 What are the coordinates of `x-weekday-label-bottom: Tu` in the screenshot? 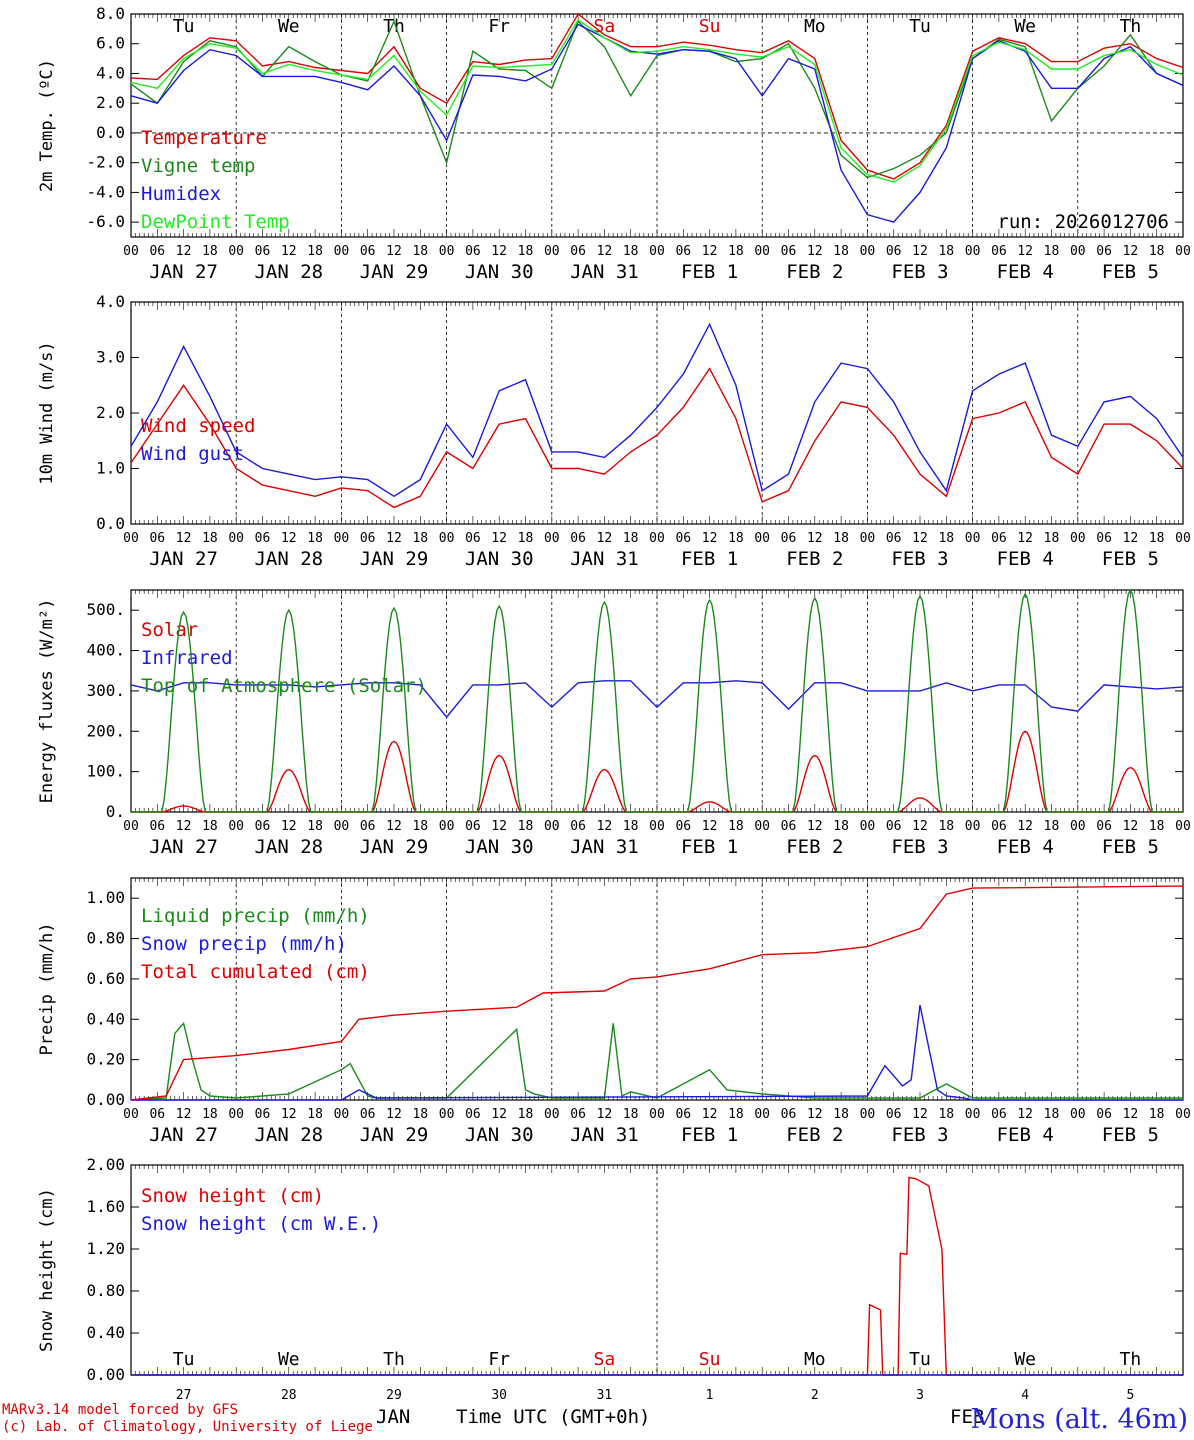 It's located at (920, 1359).